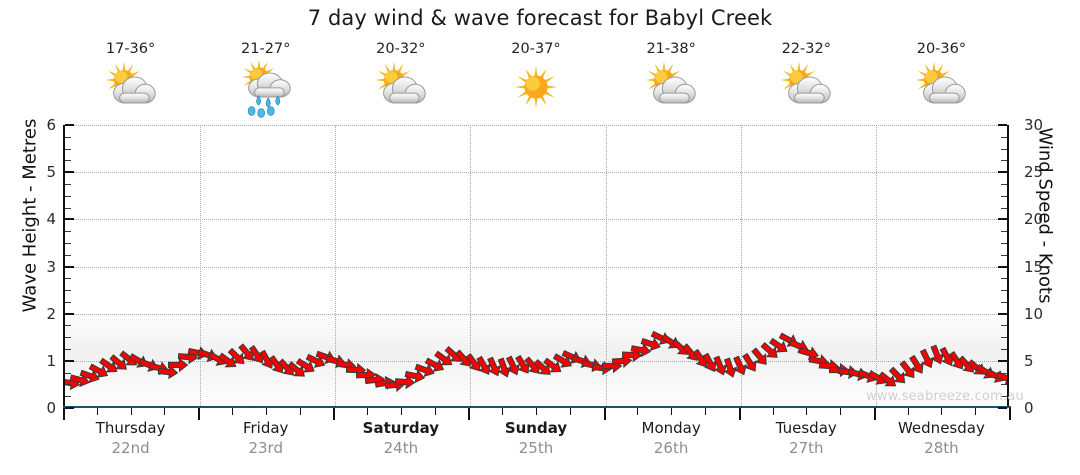  What do you see at coordinates (806, 448) in the screenshot?
I see `day-date: 27th` at bounding box center [806, 448].